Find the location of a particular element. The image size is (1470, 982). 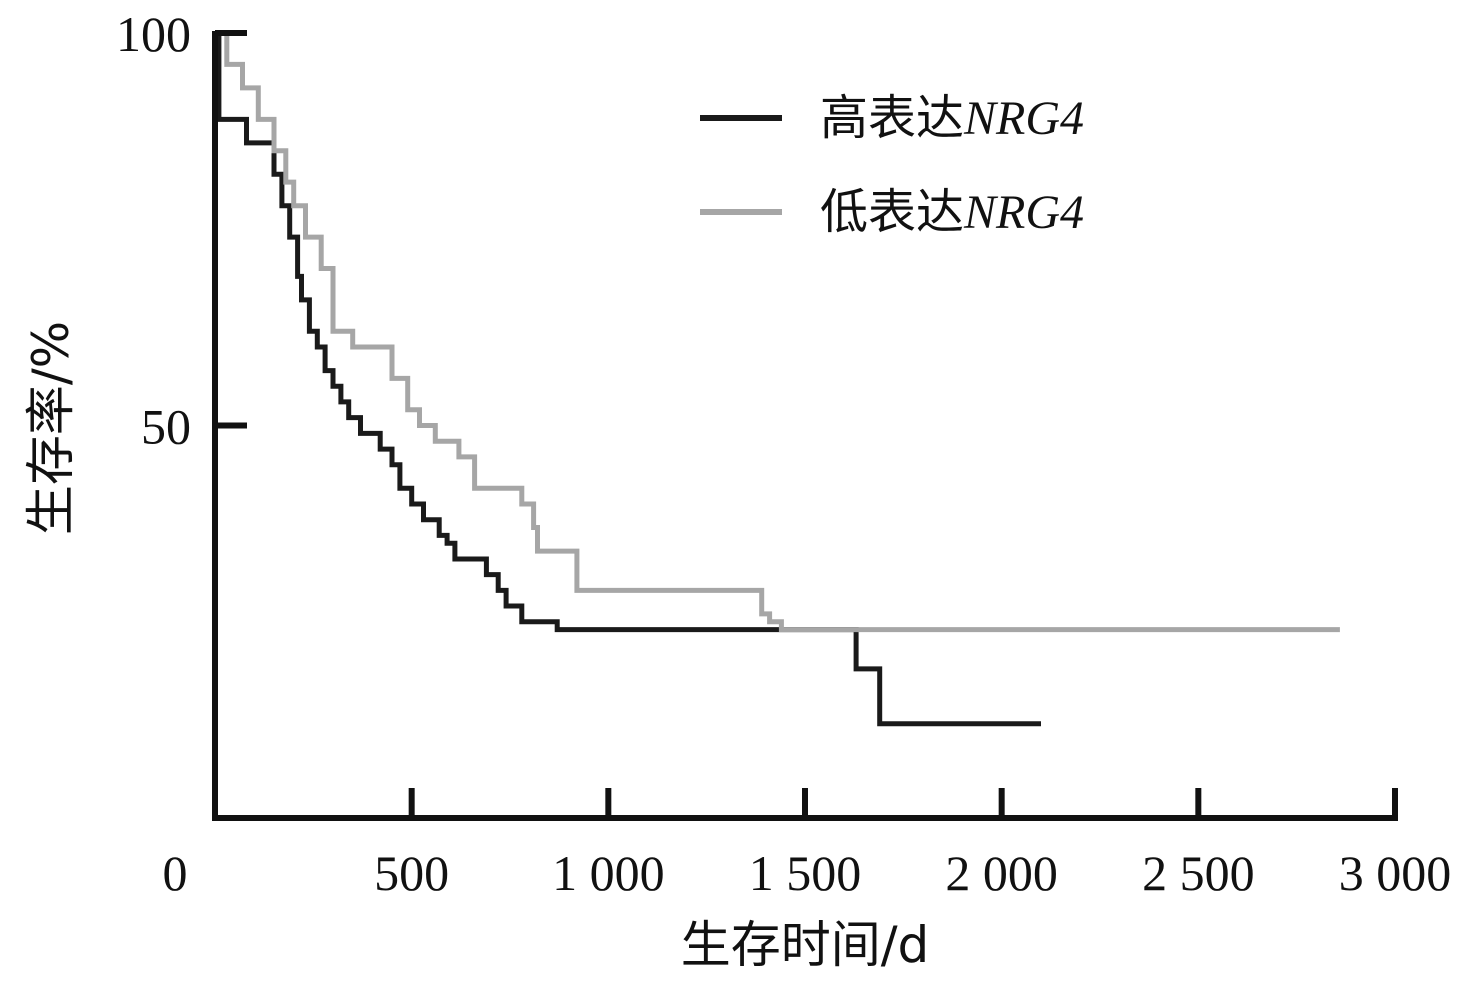

x-tick-label: 2 000 is located at coordinates (1001, 873).